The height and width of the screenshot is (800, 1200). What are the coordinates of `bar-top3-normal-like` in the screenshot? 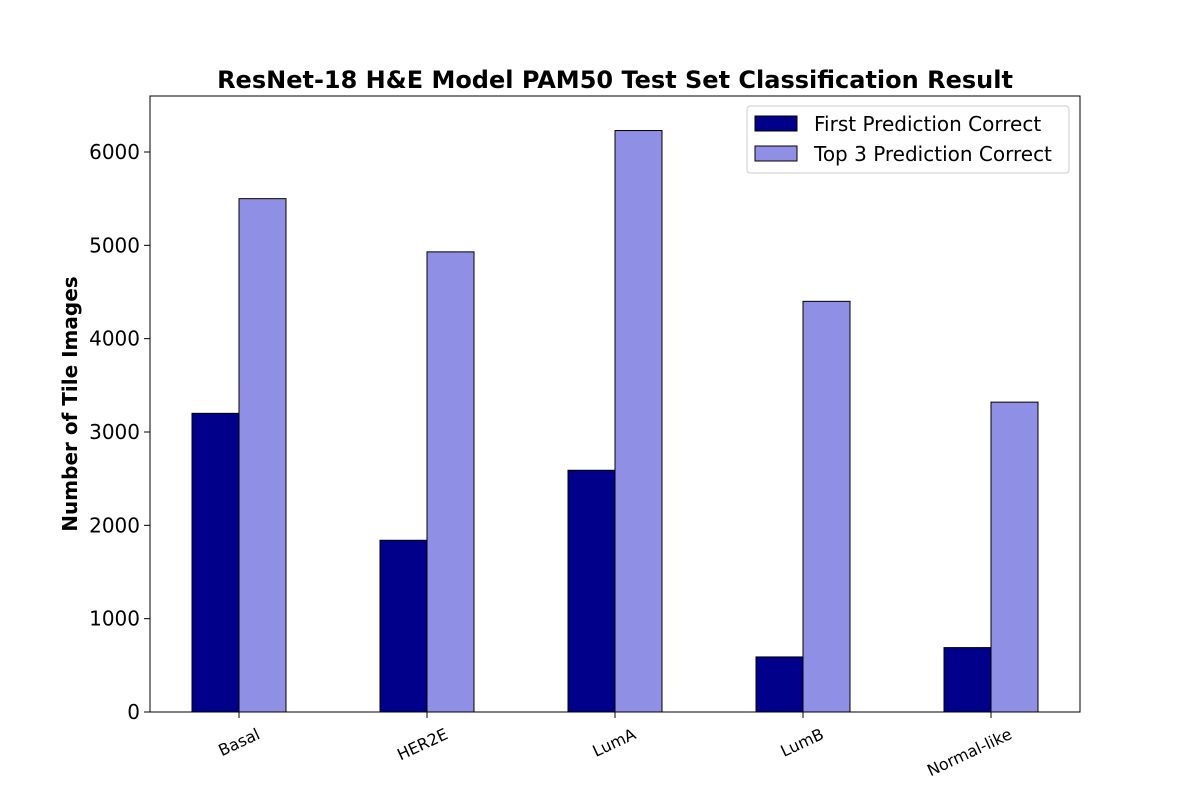 It's located at (1014, 557).